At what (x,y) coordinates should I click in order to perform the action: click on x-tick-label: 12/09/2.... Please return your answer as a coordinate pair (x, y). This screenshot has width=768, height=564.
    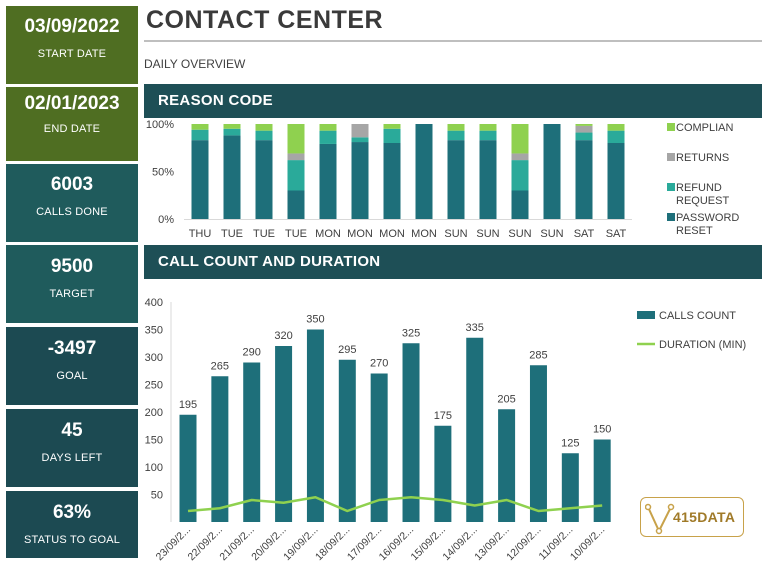
    Looking at the image, I should click on (523, 543).